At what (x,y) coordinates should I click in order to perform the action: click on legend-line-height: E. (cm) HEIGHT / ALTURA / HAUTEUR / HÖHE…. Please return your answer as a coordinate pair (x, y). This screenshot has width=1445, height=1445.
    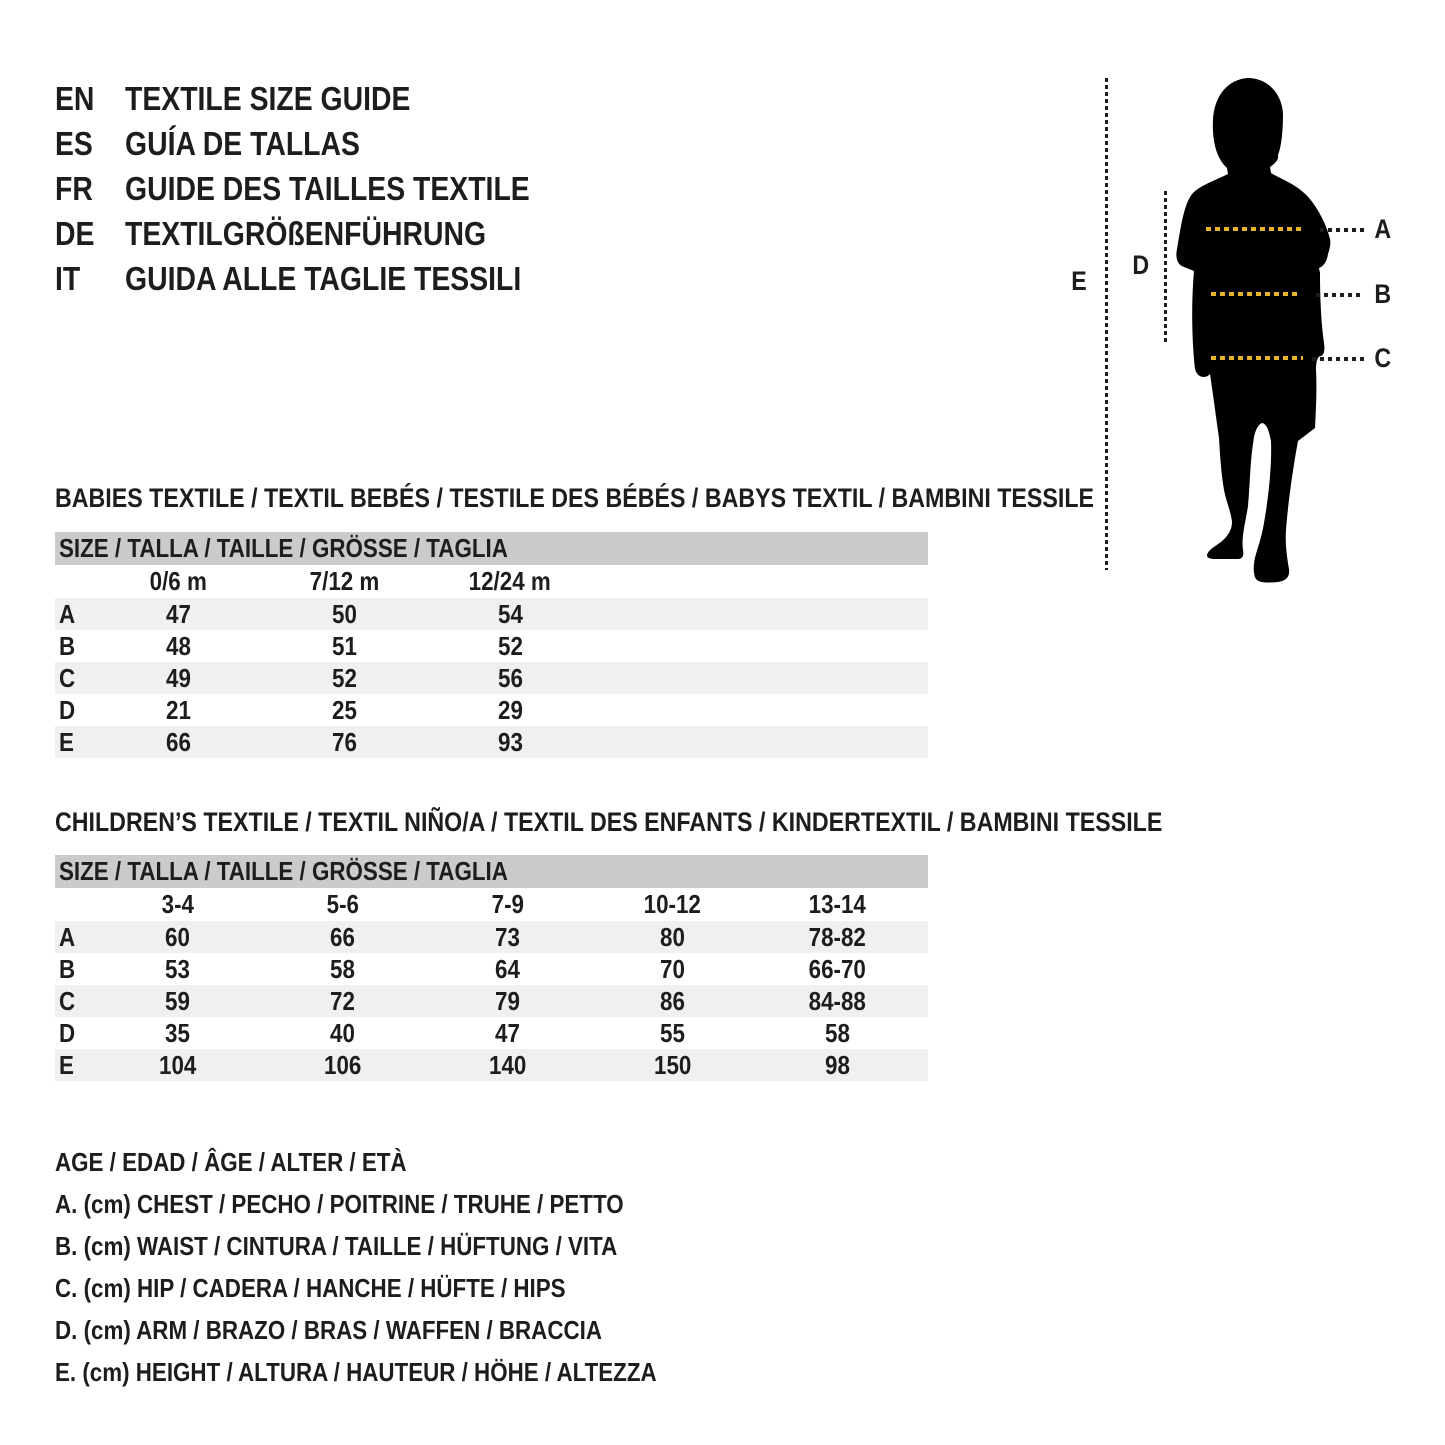
    Looking at the image, I should click on (356, 1371).